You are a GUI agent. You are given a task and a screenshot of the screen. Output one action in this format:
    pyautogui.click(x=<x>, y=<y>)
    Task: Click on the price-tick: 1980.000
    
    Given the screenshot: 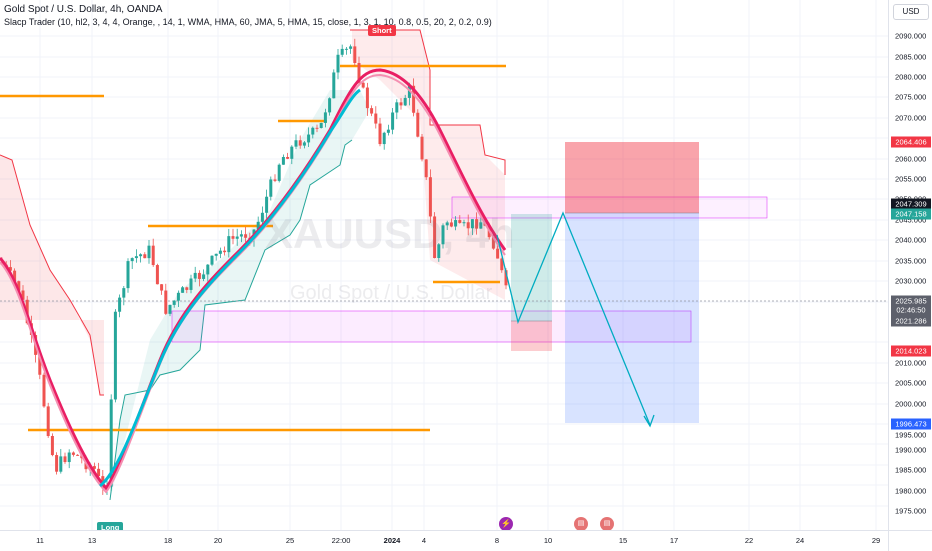 What is the action you would take?
    pyautogui.click(x=911, y=491)
    